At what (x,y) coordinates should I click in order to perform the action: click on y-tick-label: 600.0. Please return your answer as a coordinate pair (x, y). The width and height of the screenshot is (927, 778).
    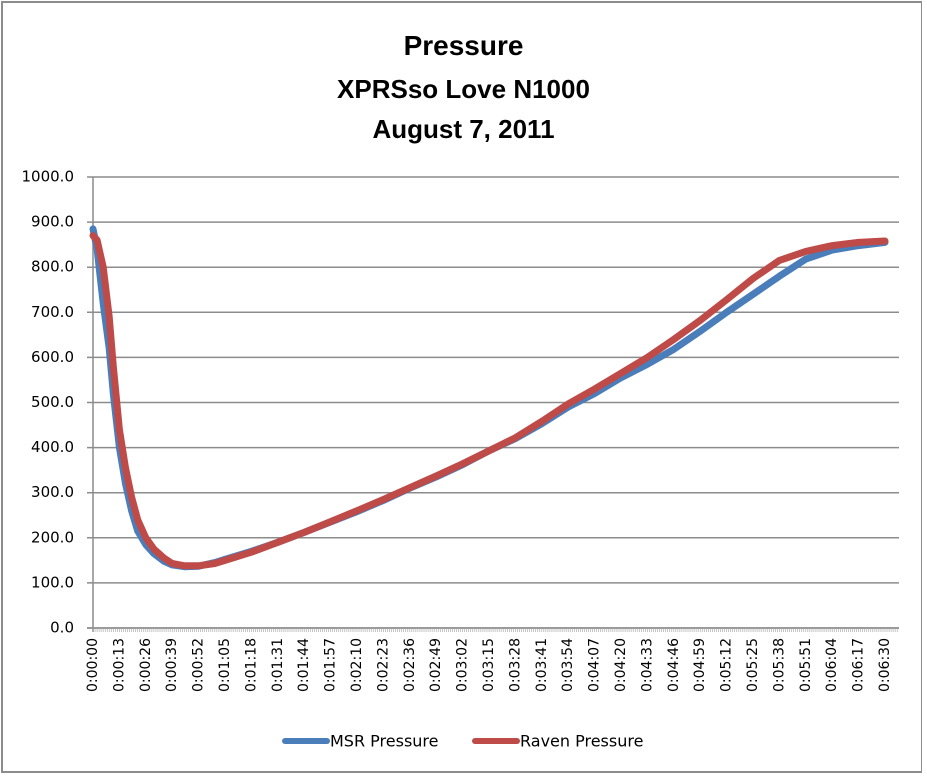
    Looking at the image, I should click on (52, 357).